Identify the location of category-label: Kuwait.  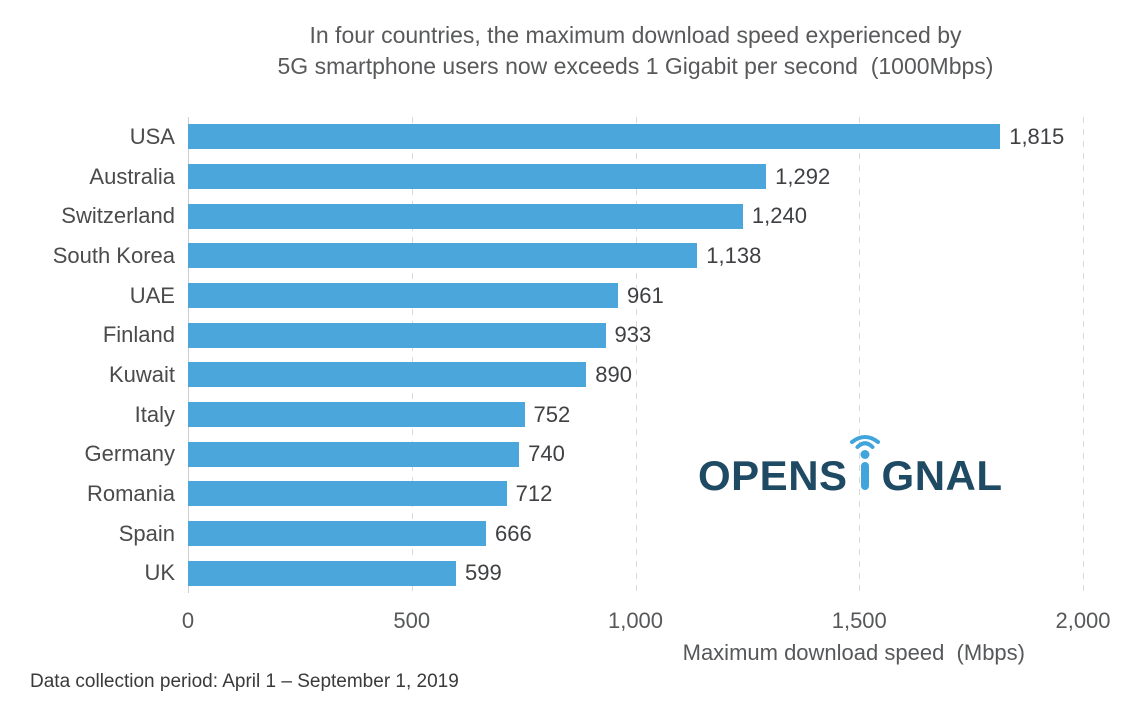
(141, 374).